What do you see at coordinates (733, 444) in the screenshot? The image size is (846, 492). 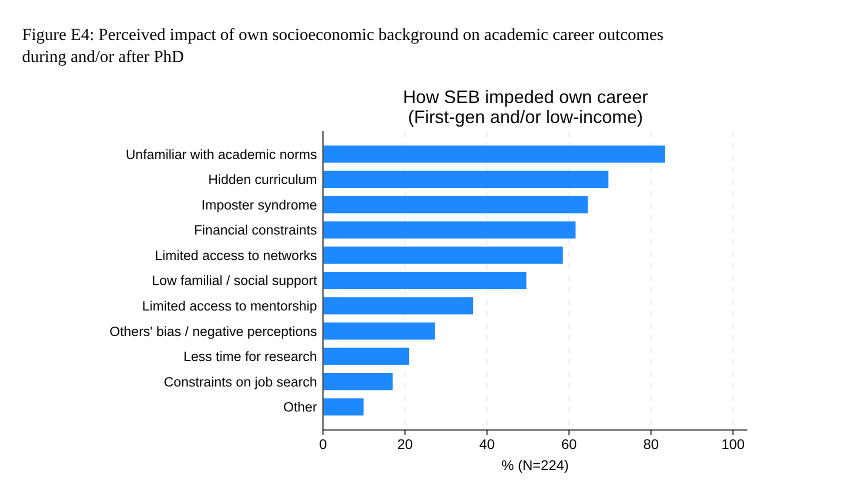 I see `x-tick-label: 100` at bounding box center [733, 444].